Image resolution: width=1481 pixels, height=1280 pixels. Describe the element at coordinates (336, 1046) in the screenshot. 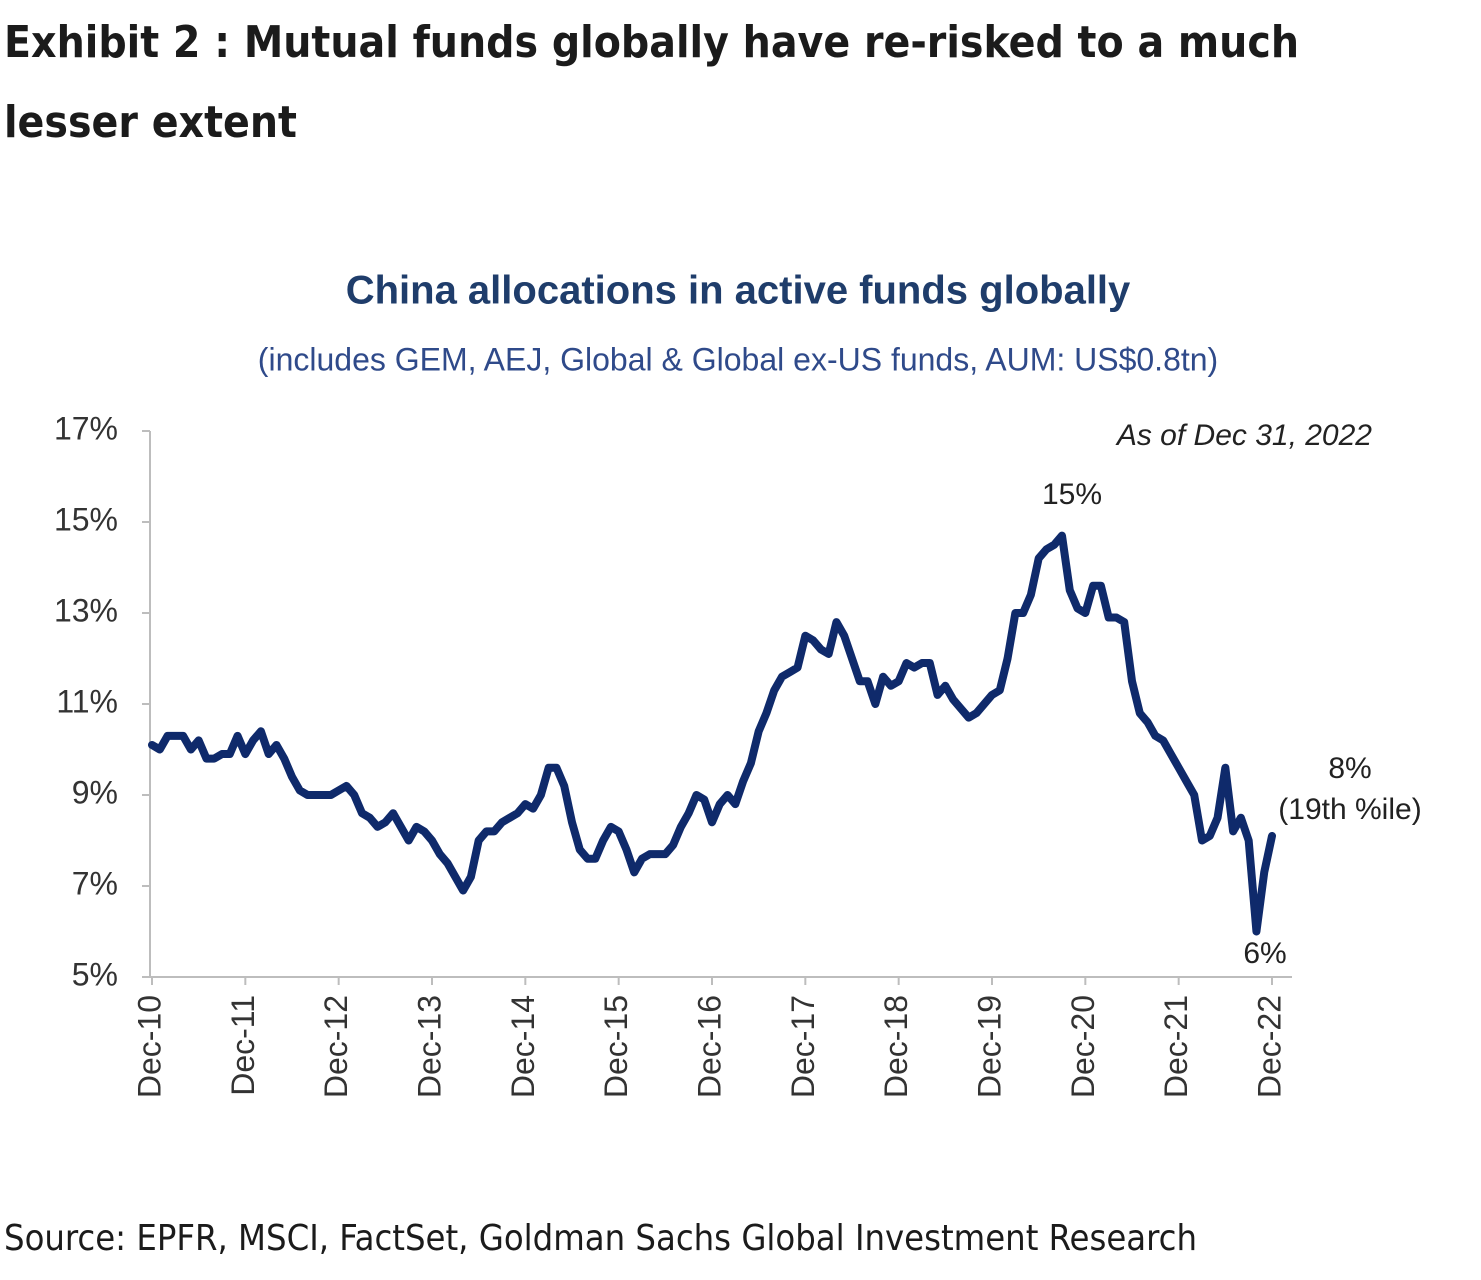

I see `x-tick-label: Dec-12` at that location.